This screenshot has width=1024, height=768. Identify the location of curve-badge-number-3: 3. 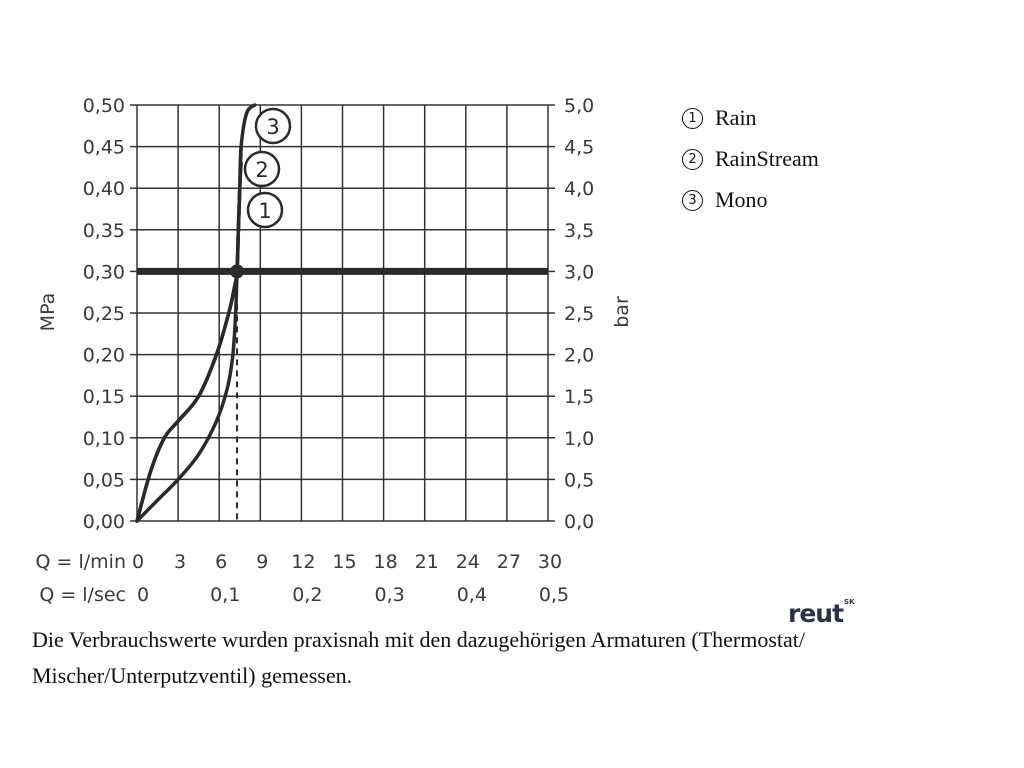
(272, 127).